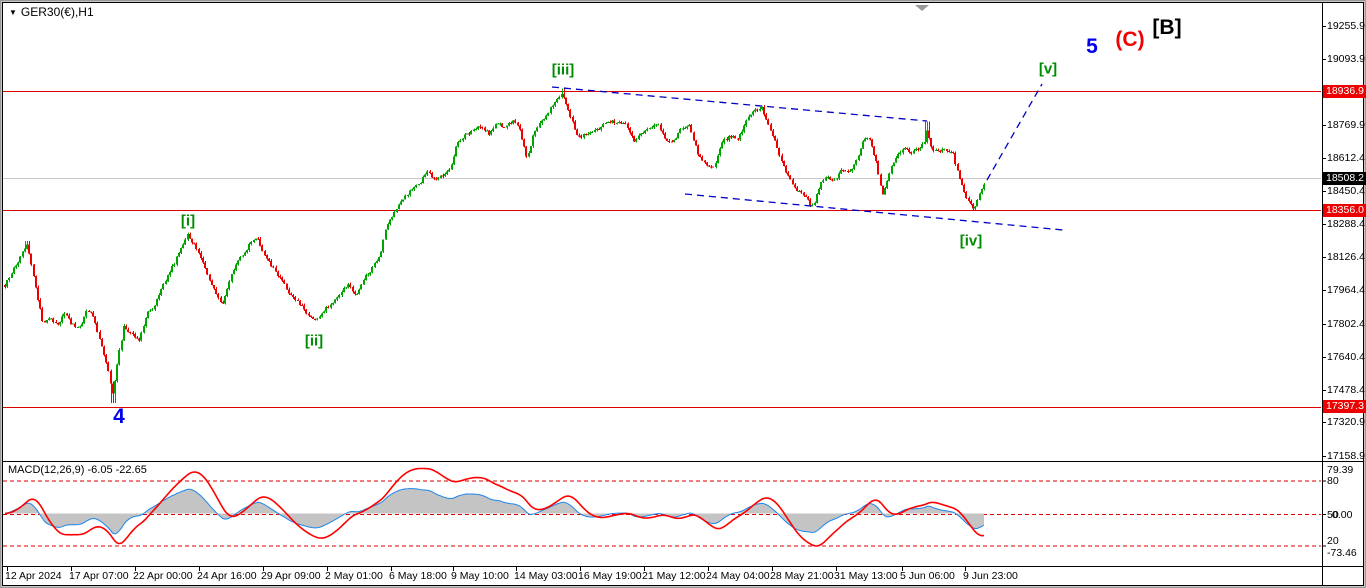  I want to click on wave-label-B: [B], so click(1167, 27).